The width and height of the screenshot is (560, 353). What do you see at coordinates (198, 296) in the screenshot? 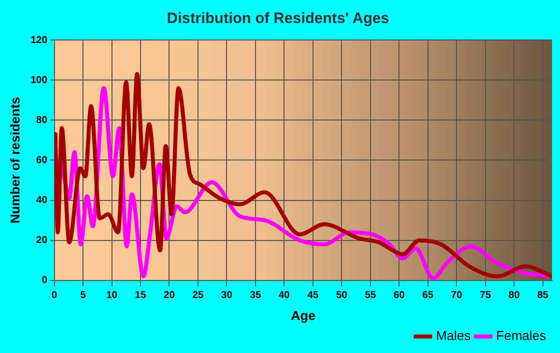
I see `x-tick-label: 25` at bounding box center [198, 296].